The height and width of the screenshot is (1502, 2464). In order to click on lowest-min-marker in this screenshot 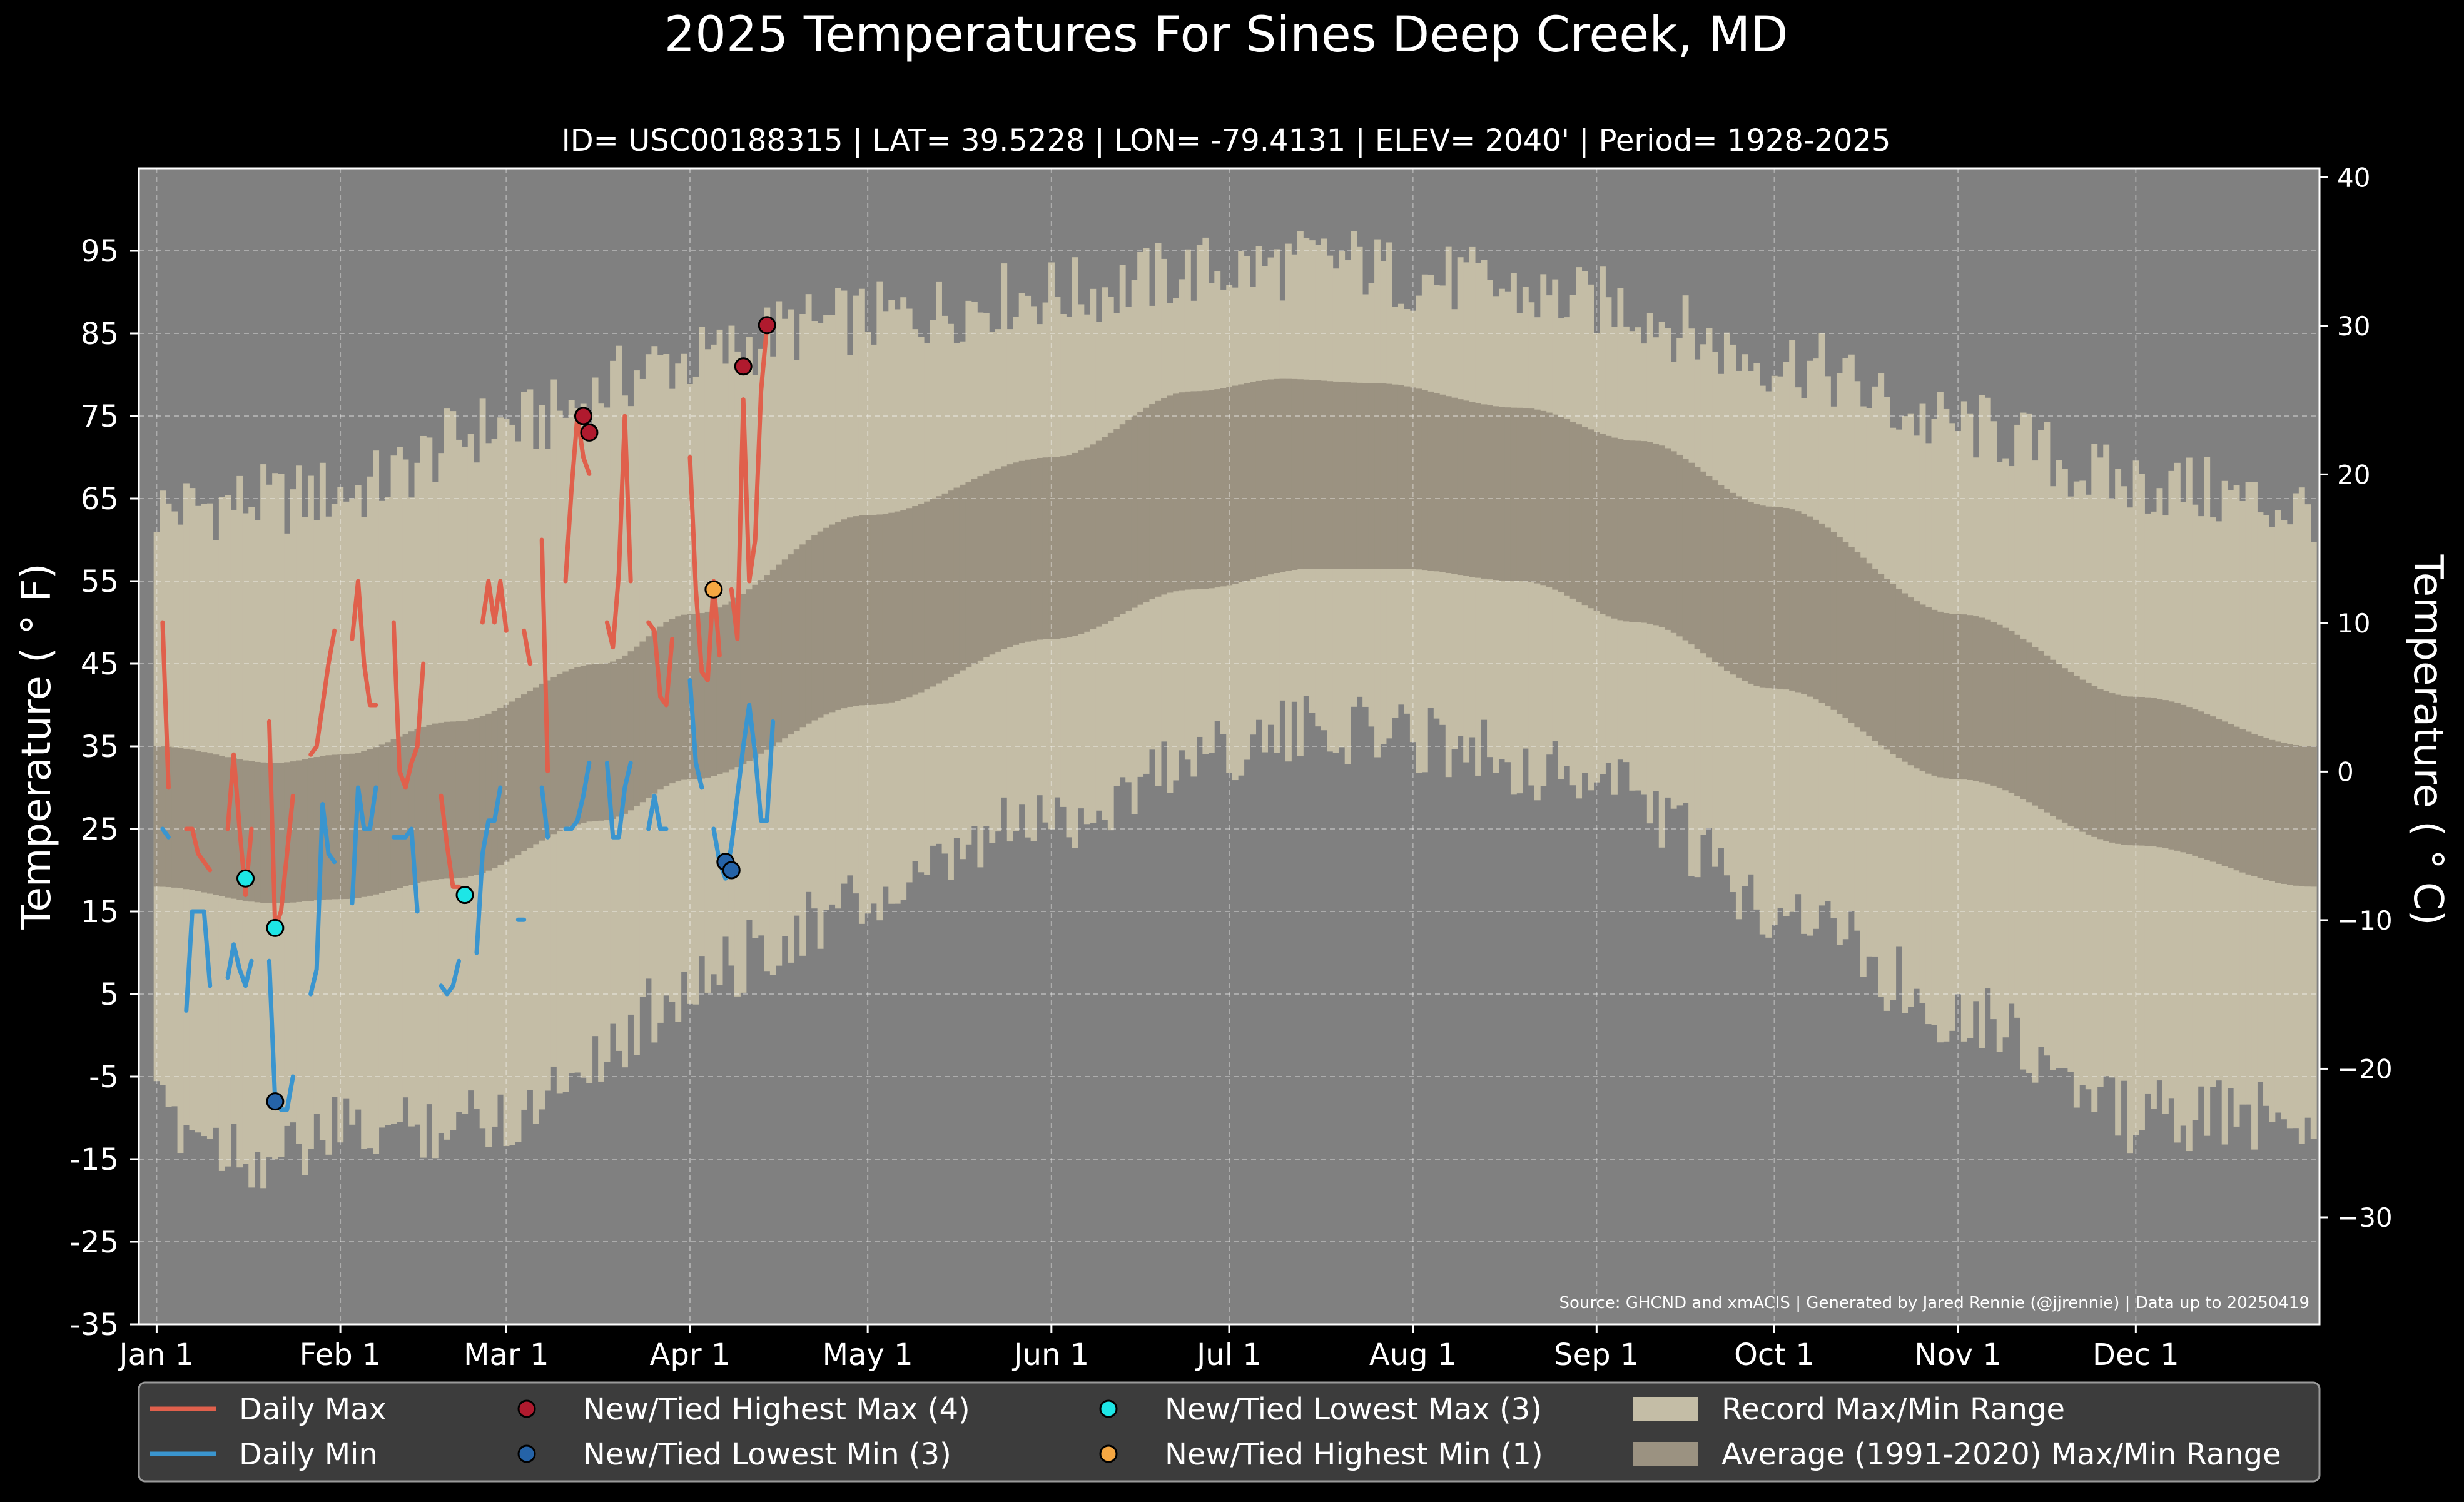, I will do `click(731, 870)`.